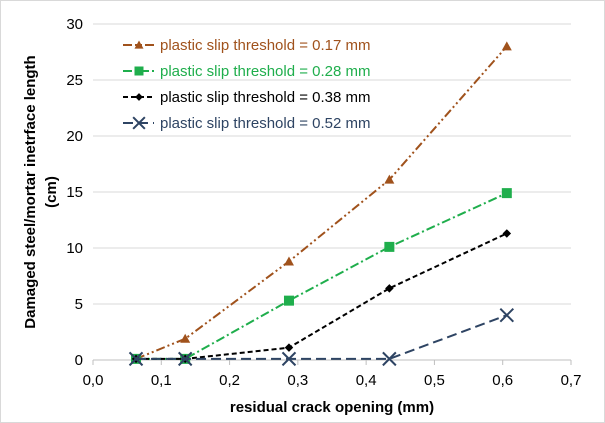 This screenshot has height=423, width=605. I want to click on series-line, so click(322, 337).